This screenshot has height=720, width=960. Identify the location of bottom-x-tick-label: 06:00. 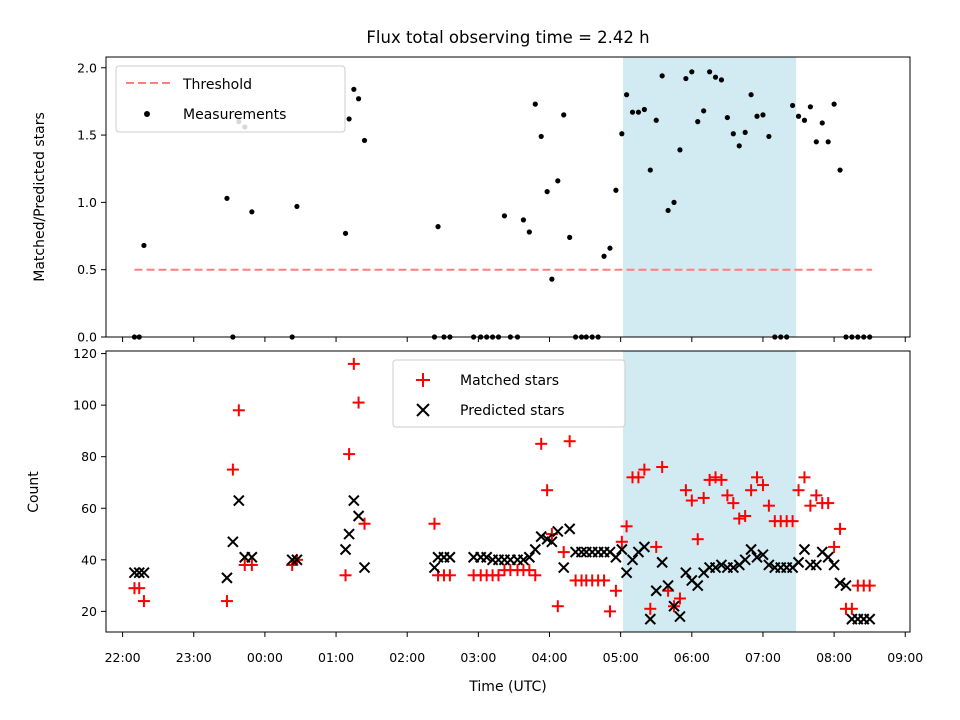
(692, 657).